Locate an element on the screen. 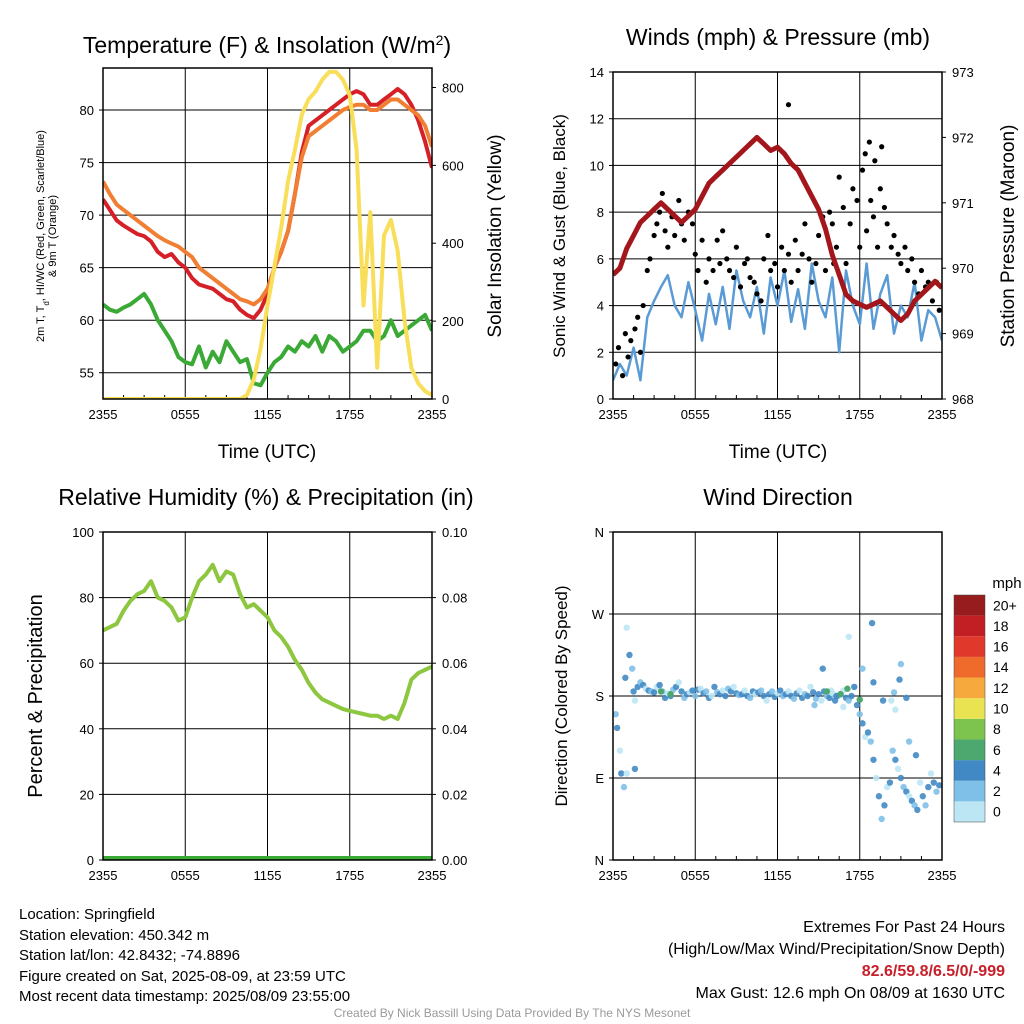 Image resolution: width=1024 pixels, height=1024 pixels. y-tick-label: E is located at coordinates (599, 778).